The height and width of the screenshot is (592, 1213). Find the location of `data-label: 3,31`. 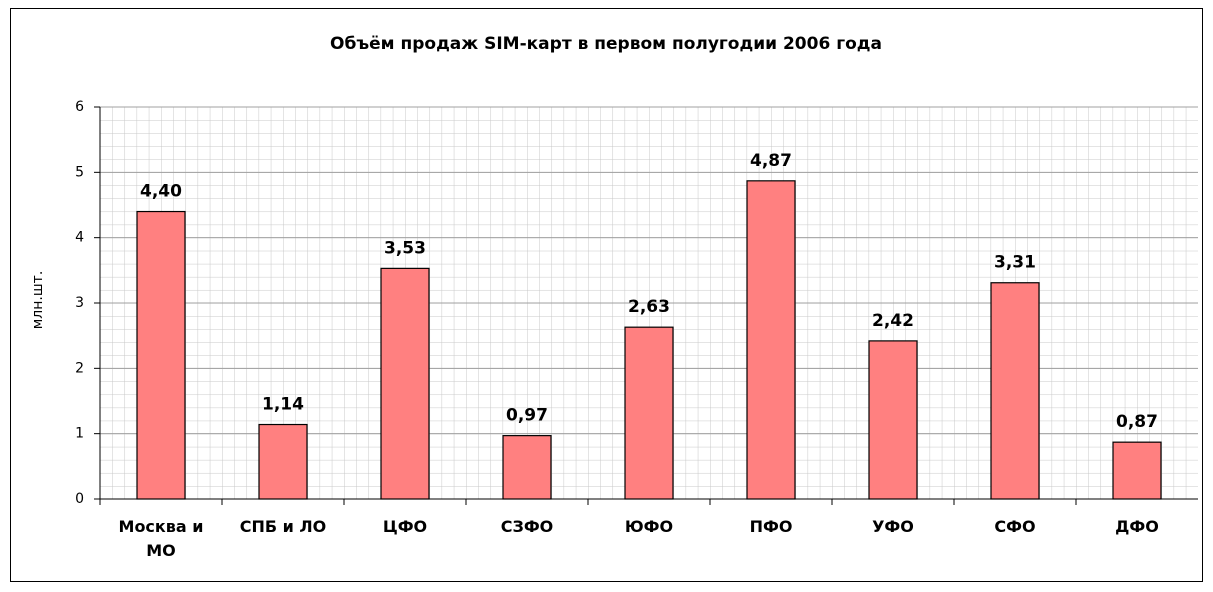

data-label: 3,31 is located at coordinates (1015, 263).